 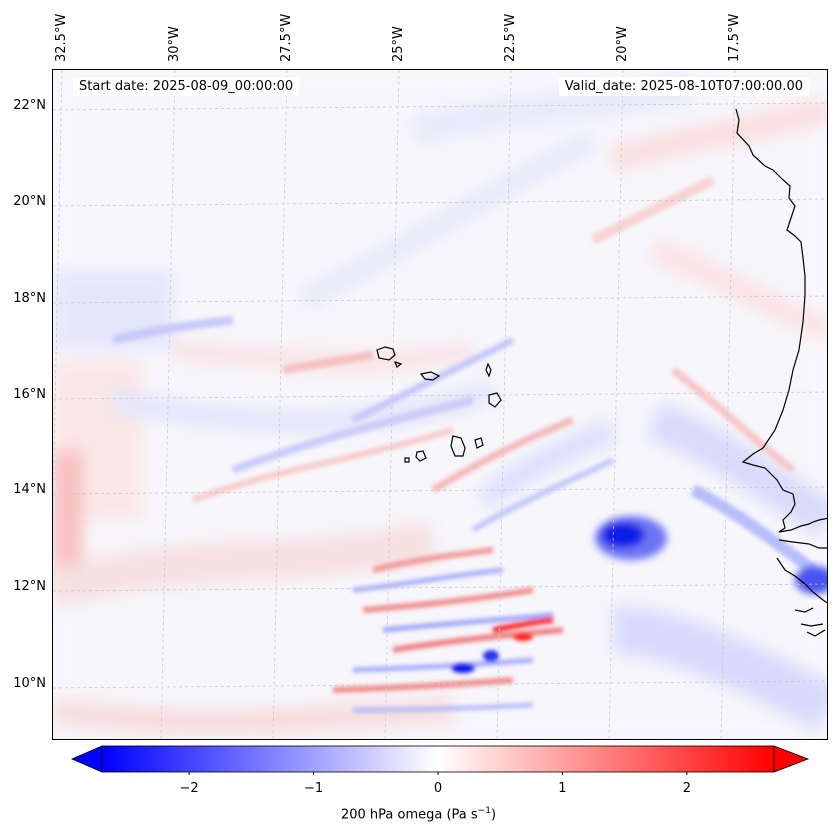 I want to click on lat-label: 20°N, so click(x=29, y=201).